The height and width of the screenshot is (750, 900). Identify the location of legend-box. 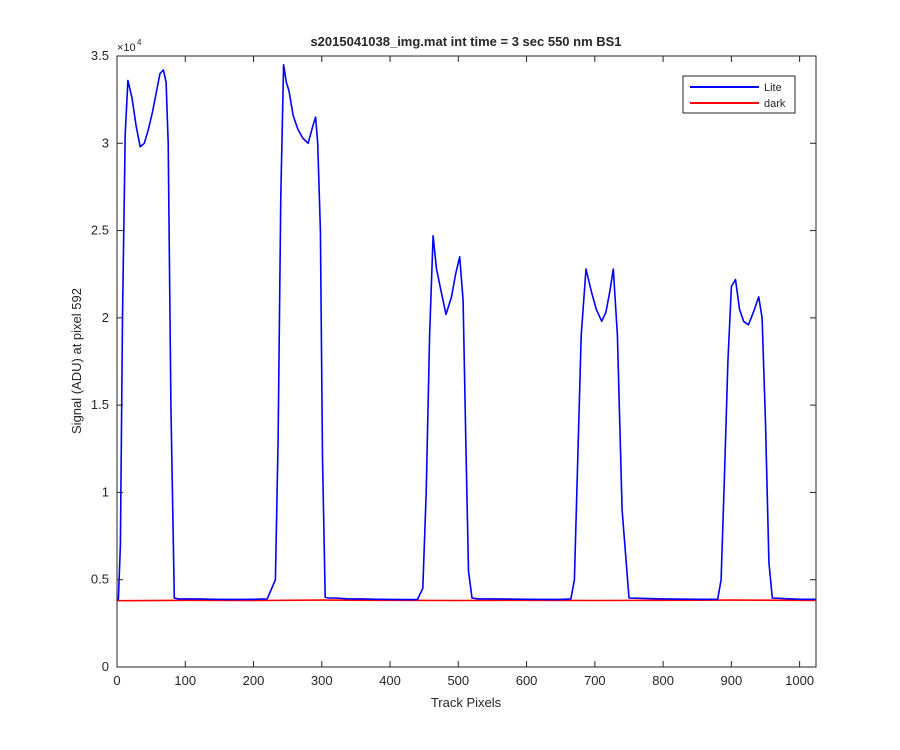
(739, 94).